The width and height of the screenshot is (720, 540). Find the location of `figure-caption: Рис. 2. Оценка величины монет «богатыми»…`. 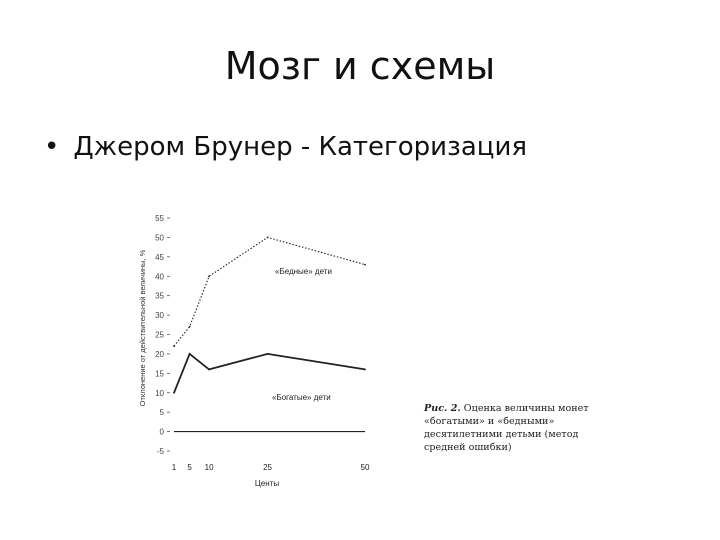

figure-caption: Рис. 2. Оценка величины монет «богатыми»… is located at coordinates (508, 428).